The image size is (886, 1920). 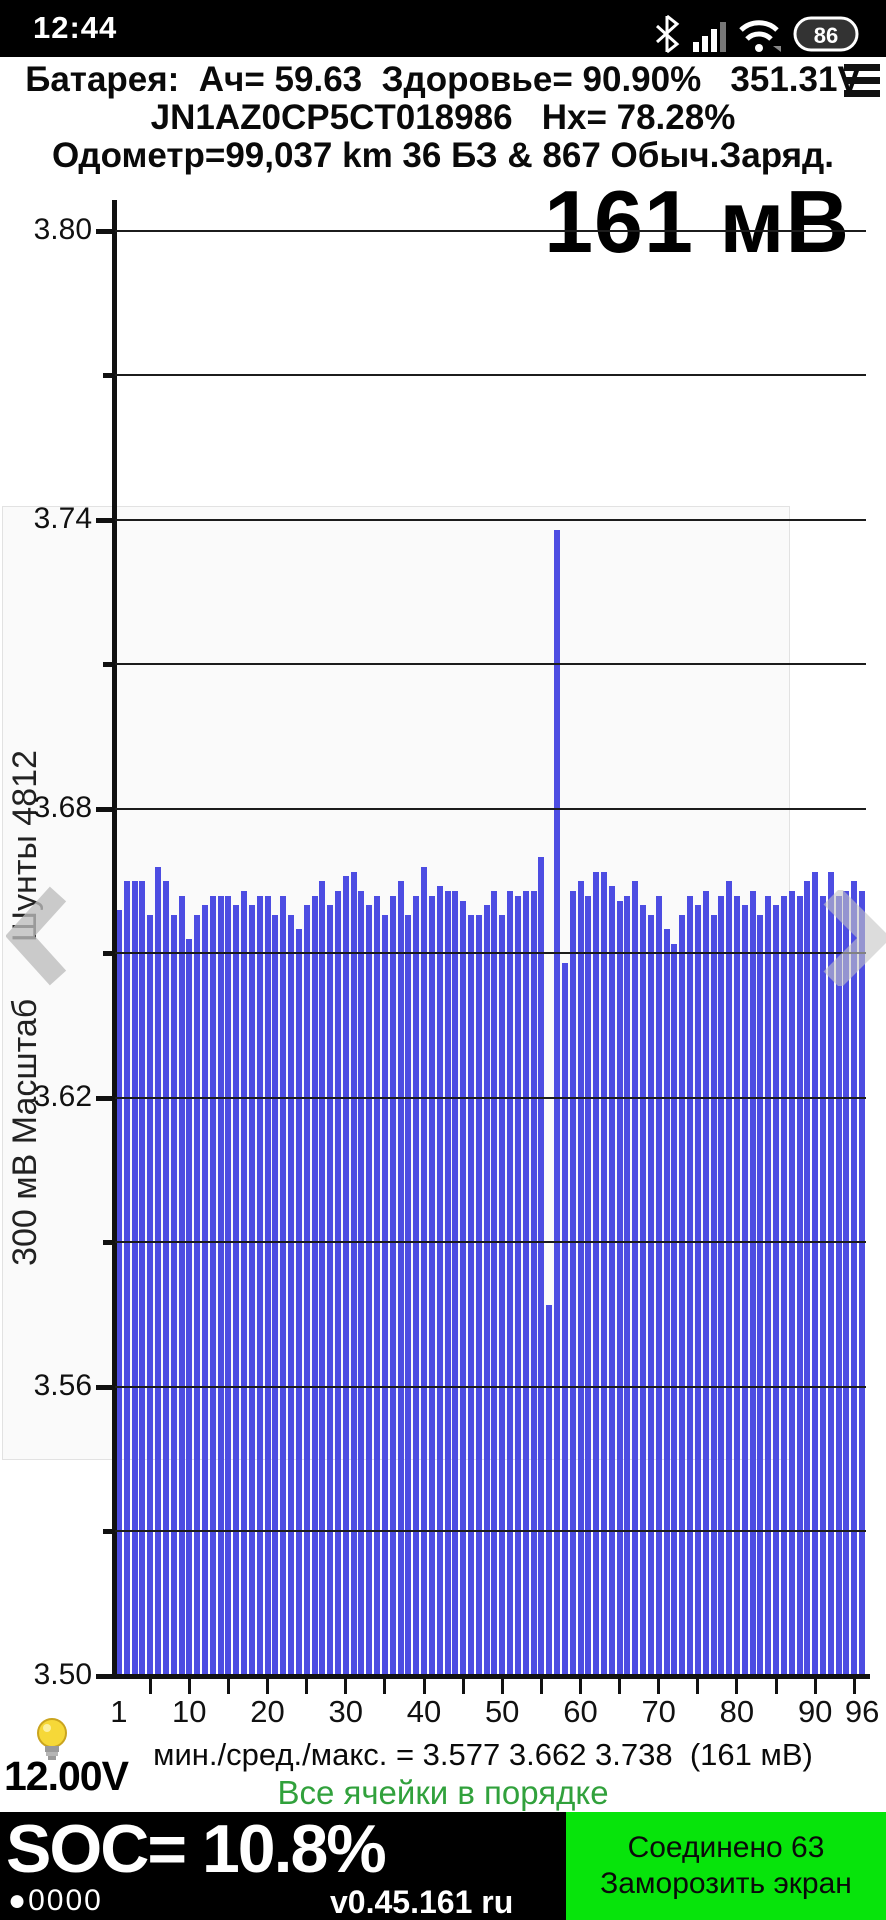 I want to click on y-tick-label: 3.74, so click(x=62, y=518).